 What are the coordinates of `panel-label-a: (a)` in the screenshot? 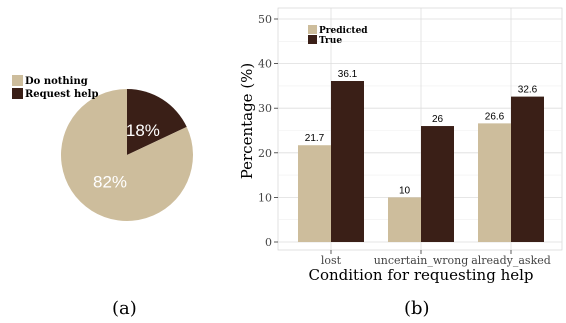 It's located at (124, 308).